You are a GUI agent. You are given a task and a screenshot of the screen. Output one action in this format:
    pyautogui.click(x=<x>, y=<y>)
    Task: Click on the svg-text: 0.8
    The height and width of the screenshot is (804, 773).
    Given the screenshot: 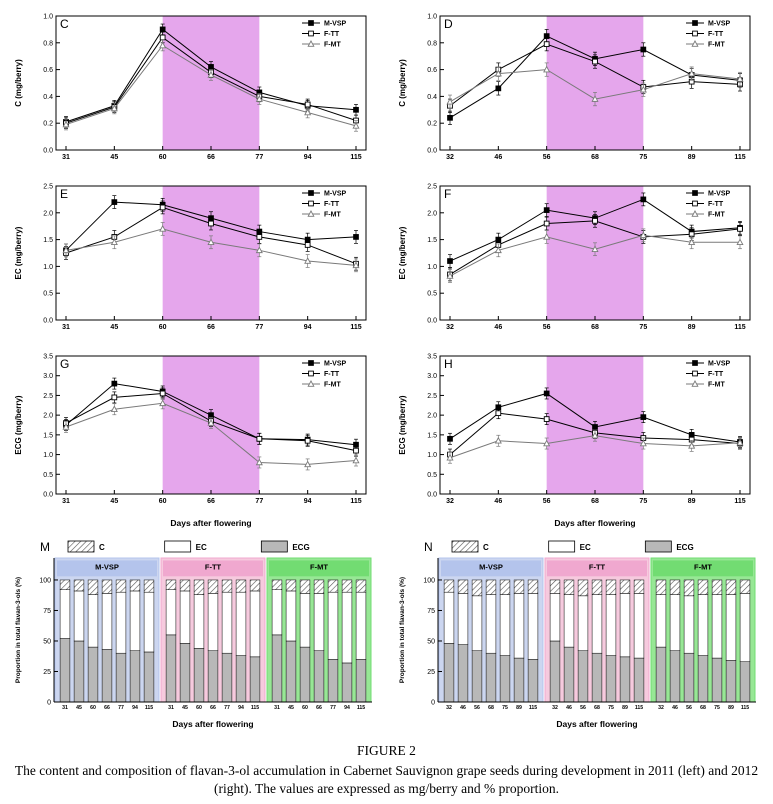 What is the action you would take?
    pyautogui.click(x=48, y=43)
    